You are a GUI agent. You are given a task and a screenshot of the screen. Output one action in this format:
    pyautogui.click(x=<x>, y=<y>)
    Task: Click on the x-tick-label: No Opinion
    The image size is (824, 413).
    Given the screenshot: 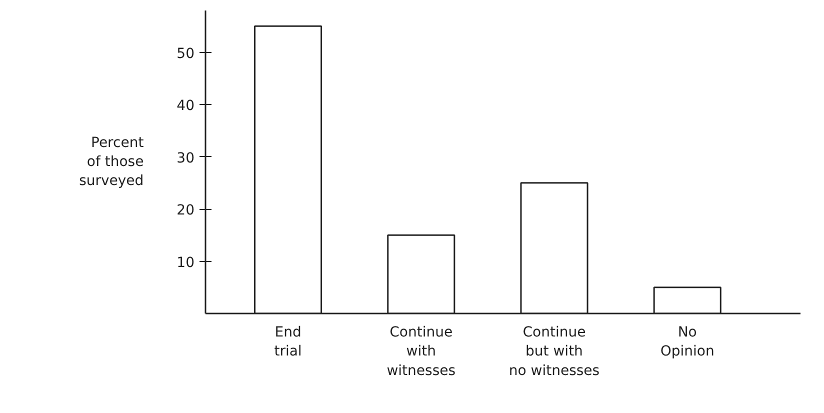 What is the action you would take?
    pyautogui.click(x=687, y=342)
    